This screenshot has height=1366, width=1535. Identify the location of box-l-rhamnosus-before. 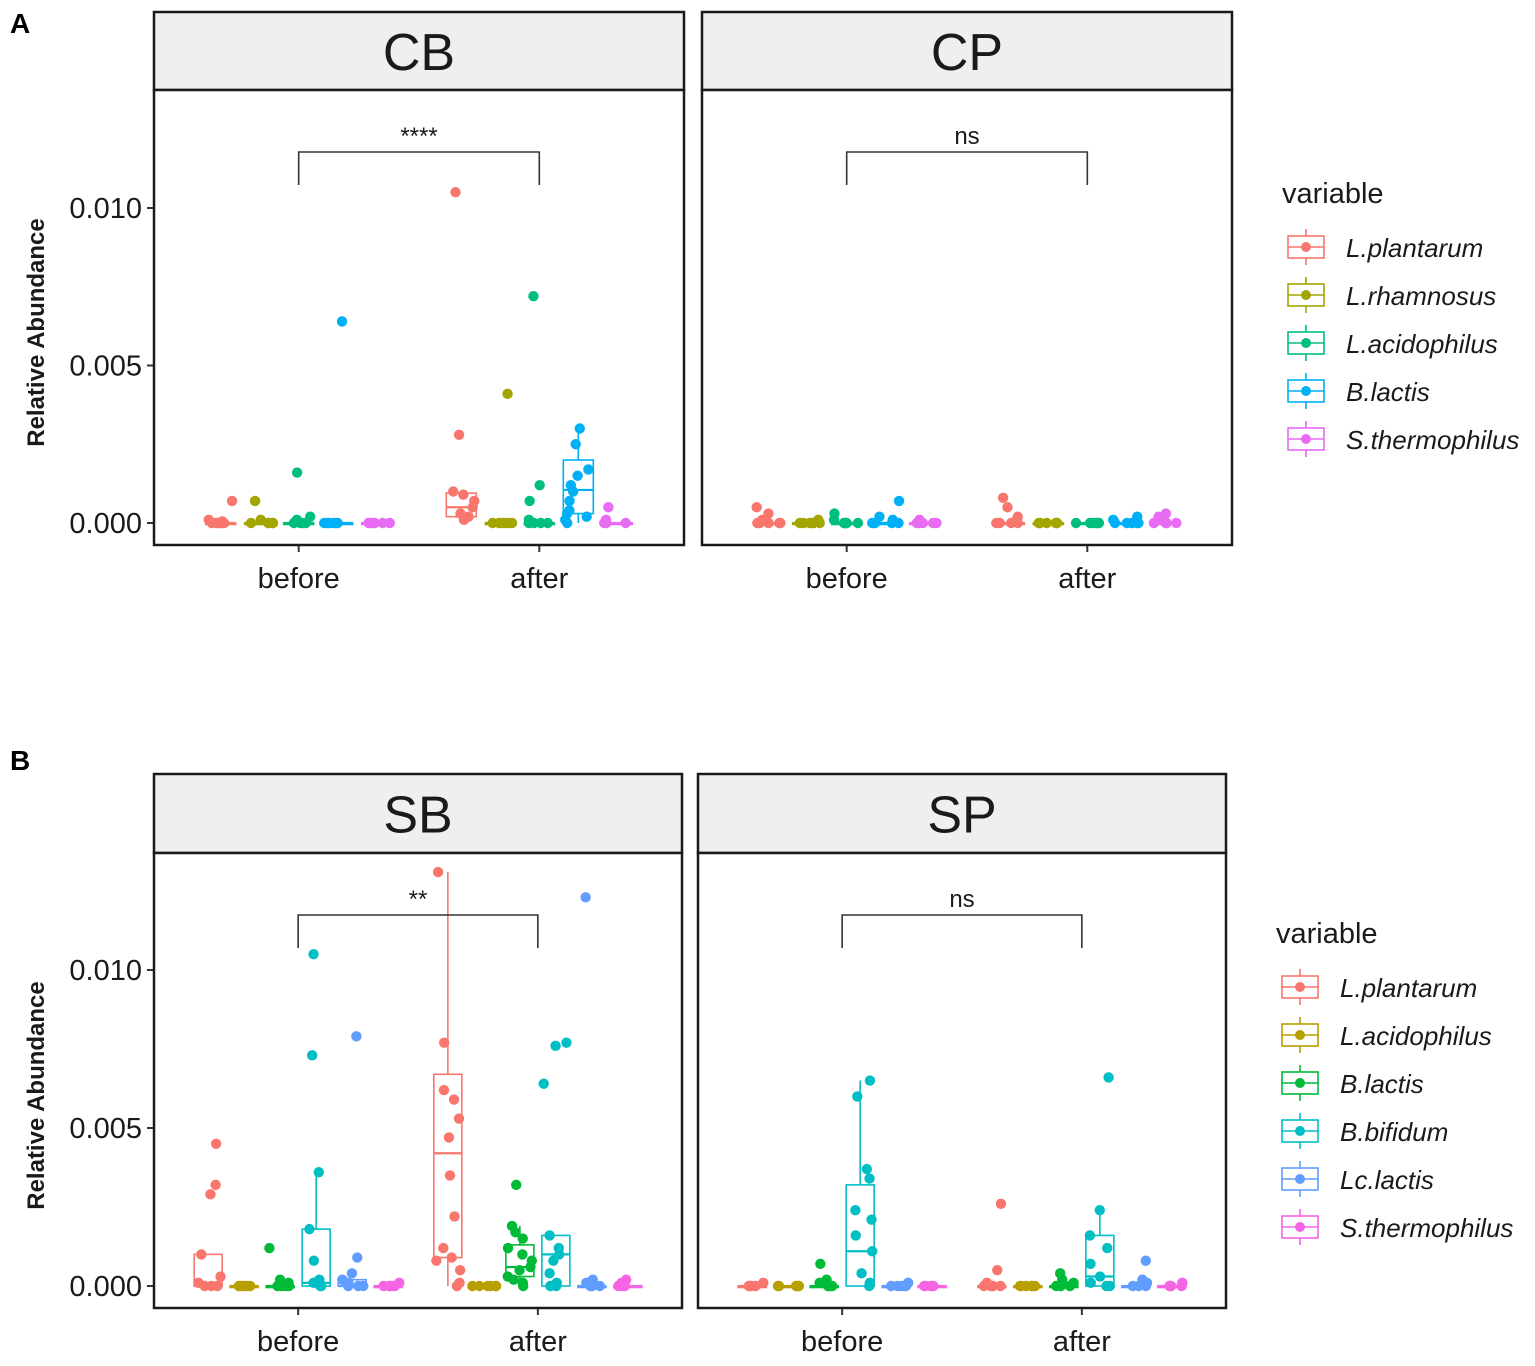
(261, 512).